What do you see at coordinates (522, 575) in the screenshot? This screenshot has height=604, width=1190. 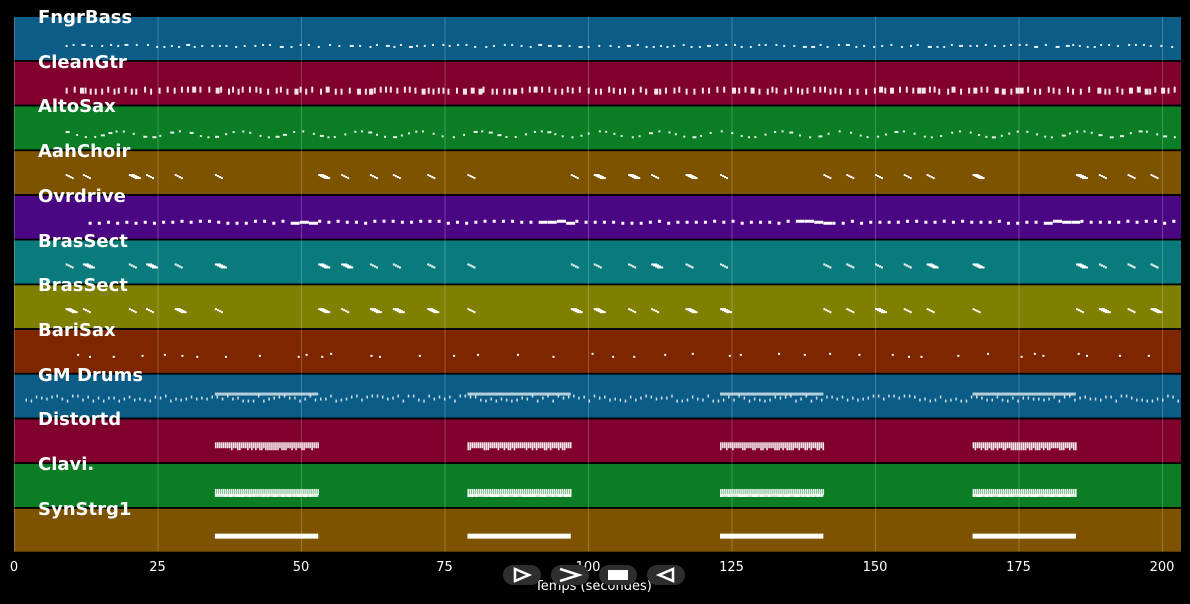 I see `play-button` at bounding box center [522, 575].